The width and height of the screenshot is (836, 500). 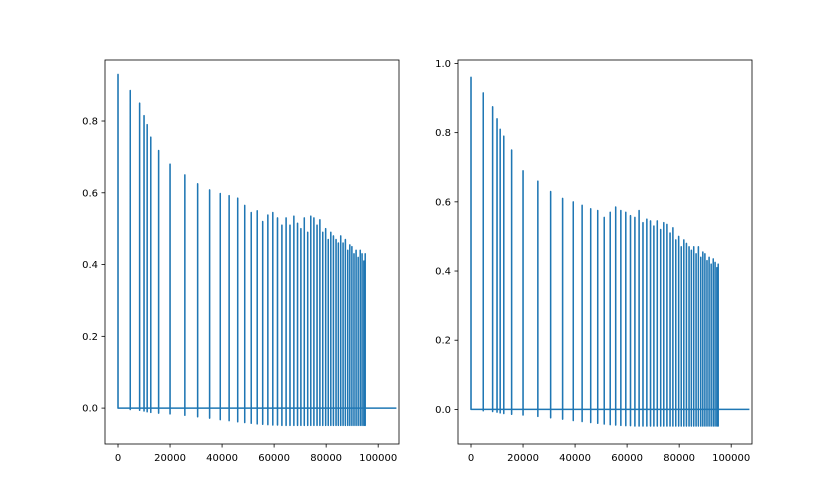 I want to click on y-tick-label: 1.0, so click(x=443, y=64).